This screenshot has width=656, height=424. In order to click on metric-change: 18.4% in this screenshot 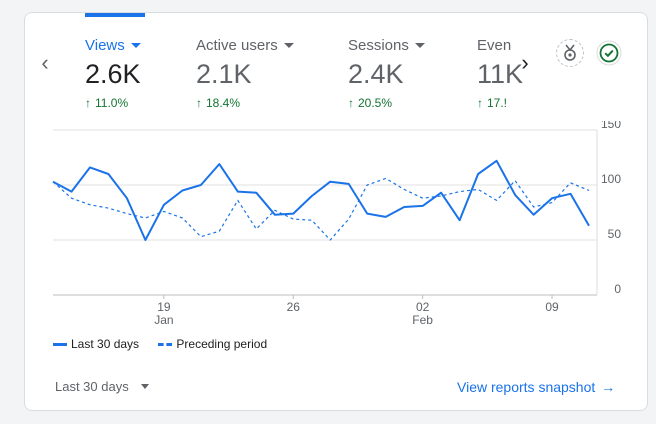, I will do `click(223, 103)`.